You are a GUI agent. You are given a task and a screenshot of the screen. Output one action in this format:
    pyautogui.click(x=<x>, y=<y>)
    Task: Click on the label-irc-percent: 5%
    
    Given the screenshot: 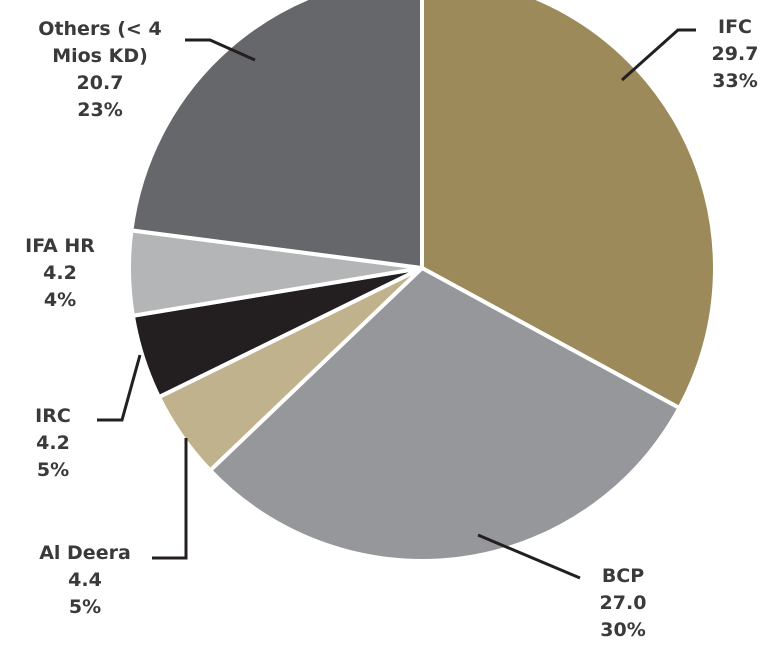 What is the action you would take?
    pyautogui.click(x=53, y=470)
    